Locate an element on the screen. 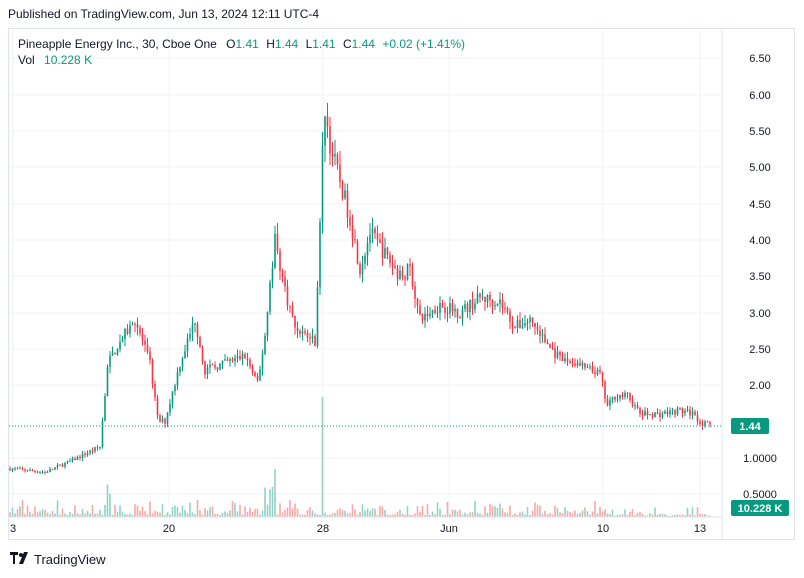 This screenshot has width=804, height=578. y-tick-label: 4.00 is located at coordinates (759, 241).